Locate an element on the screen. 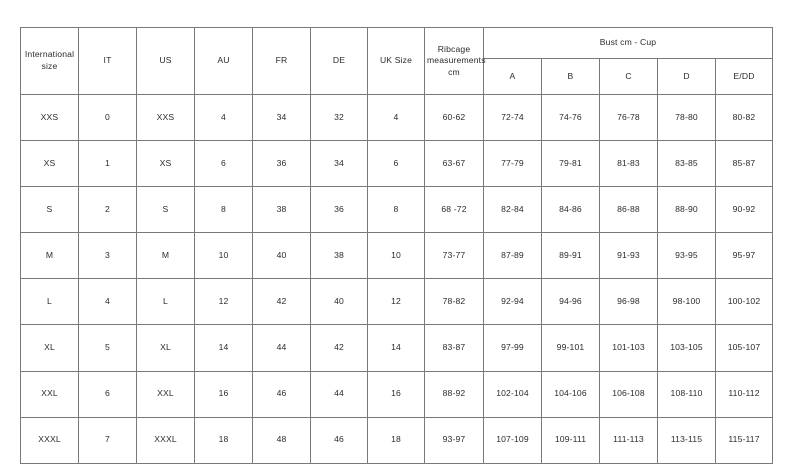 Image resolution: width=792 pixels, height=468 pixels. cell-us: XXXL is located at coordinates (165, 440).